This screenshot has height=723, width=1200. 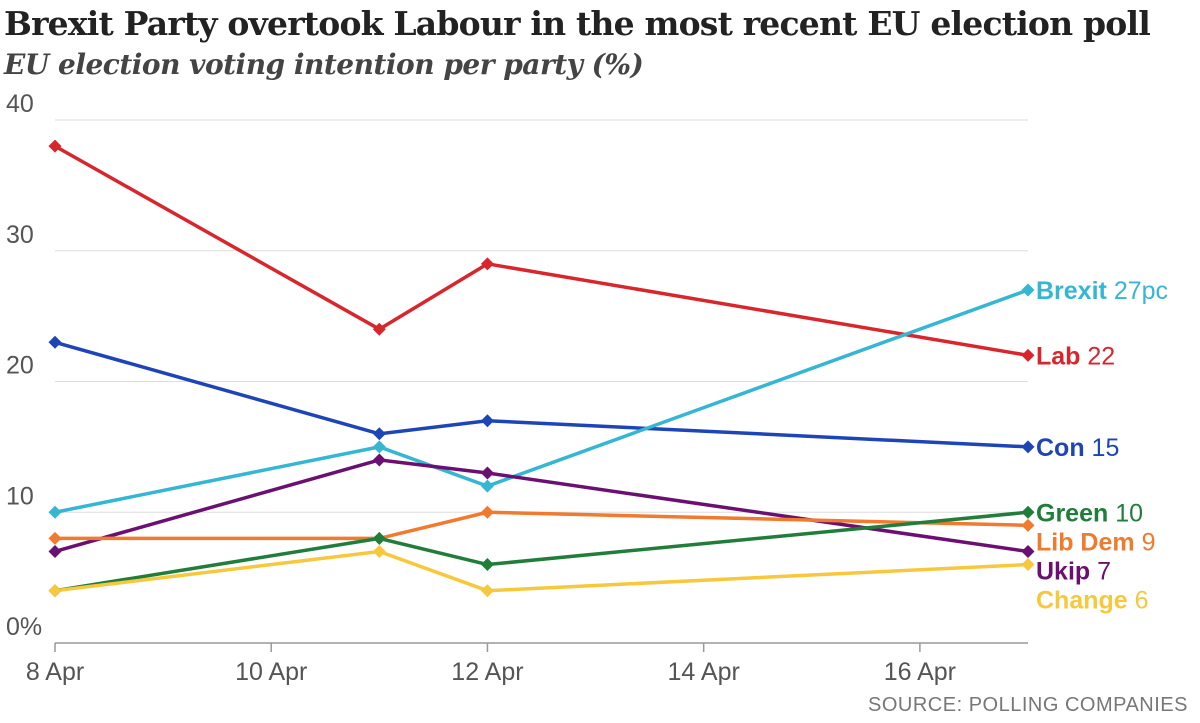 What do you see at coordinates (541, 571) in the screenshot?
I see `series-line-change` at bounding box center [541, 571].